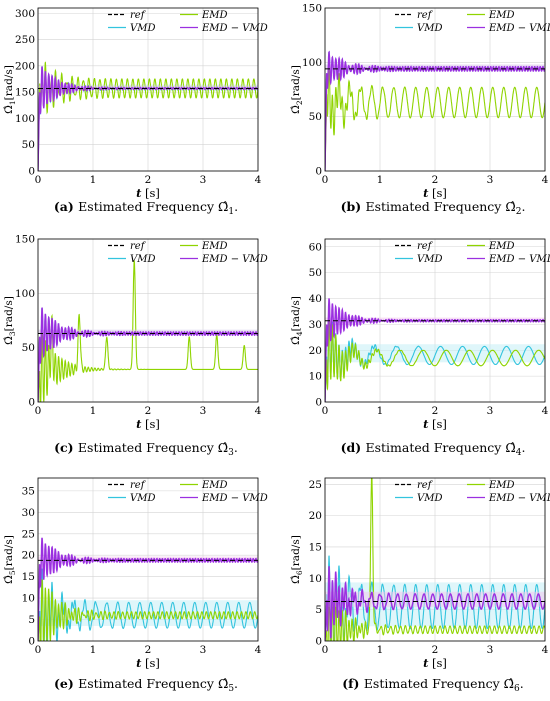 This screenshot has height=701, width=550. I want to click on y-axis-label: Ω̂6[rad/s], so click(297, 559).